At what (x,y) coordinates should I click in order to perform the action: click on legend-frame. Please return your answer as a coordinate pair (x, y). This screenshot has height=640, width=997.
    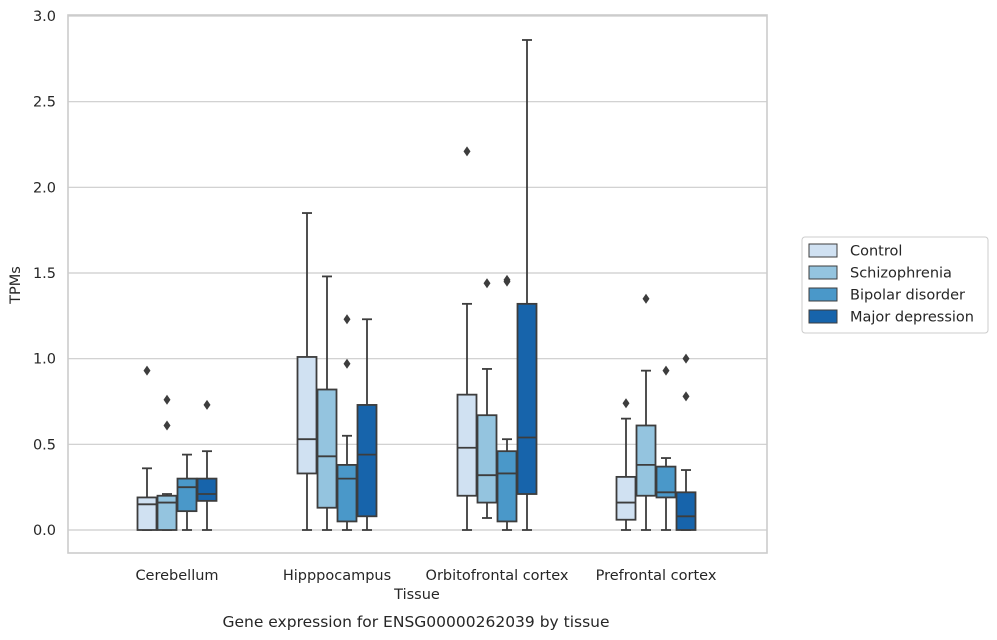
    Looking at the image, I should click on (895, 285).